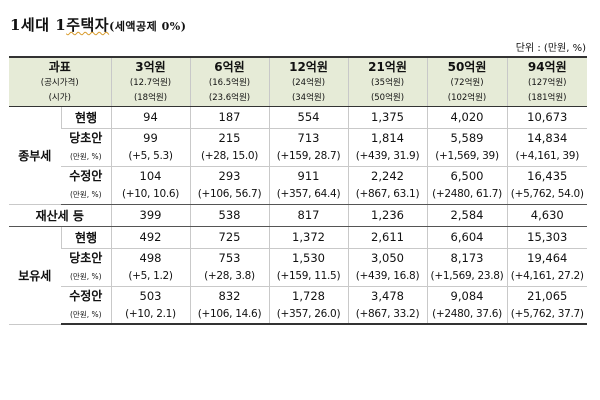 This screenshot has height=400, width=600. What do you see at coordinates (150, 117) in the screenshot?
I see `table-cell: 94` at bounding box center [150, 117].